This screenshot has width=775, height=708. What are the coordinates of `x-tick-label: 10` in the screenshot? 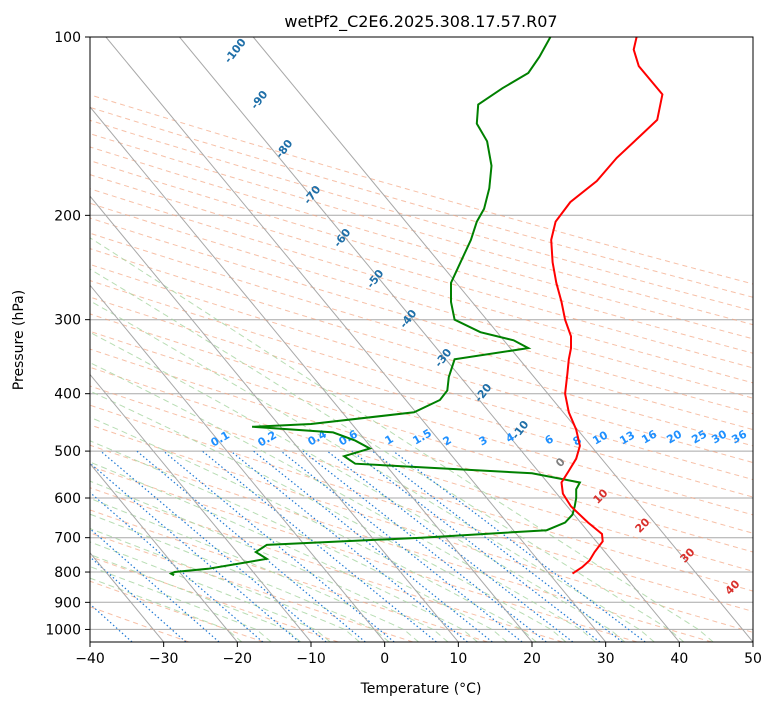 It's located at (458, 659).